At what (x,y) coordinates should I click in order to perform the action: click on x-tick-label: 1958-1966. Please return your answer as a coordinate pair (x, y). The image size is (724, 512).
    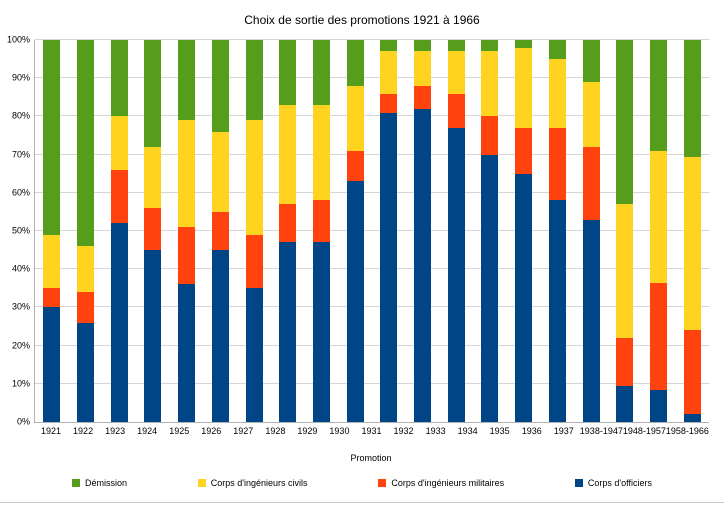
    Looking at the image, I should click on (687, 431).